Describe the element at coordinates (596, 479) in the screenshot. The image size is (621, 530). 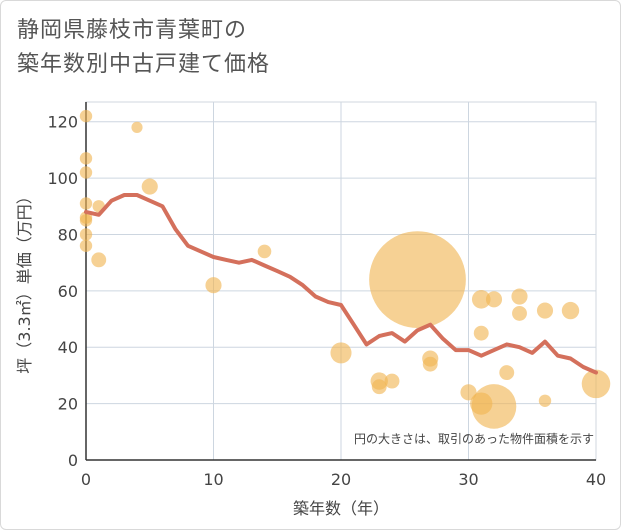
I see `x-tick-label-40: 40` at that location.